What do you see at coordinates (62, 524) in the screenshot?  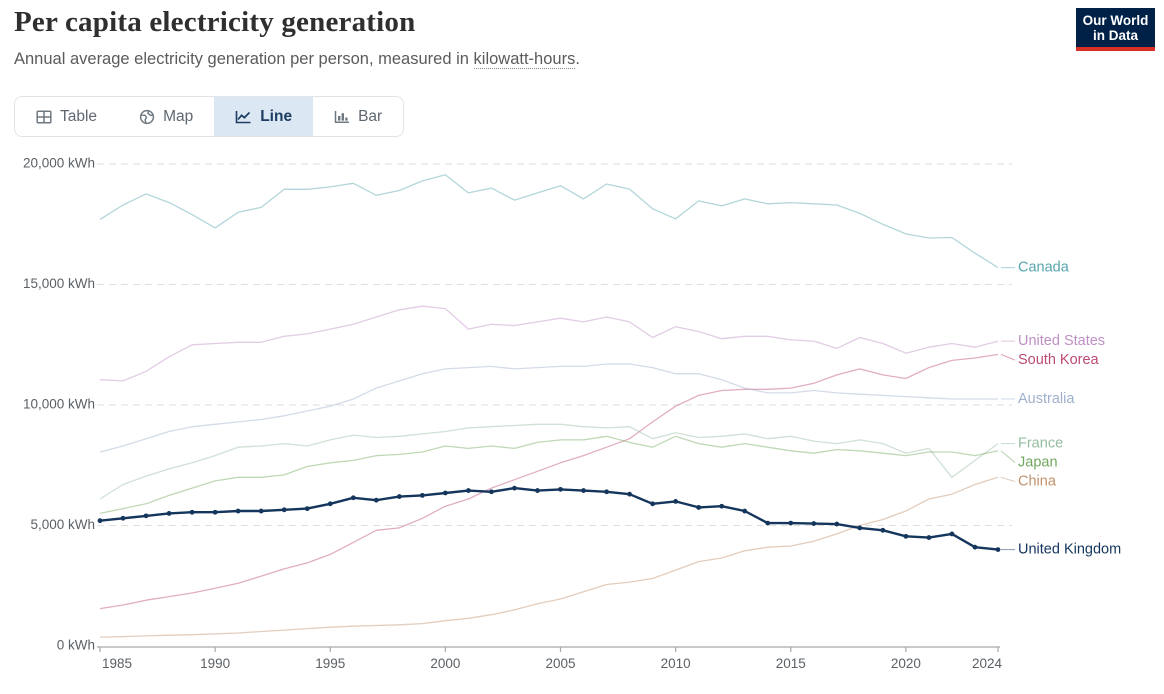 I see `y-axis-tick-label: 5,000 kWh` at bounding box center [62, 524].